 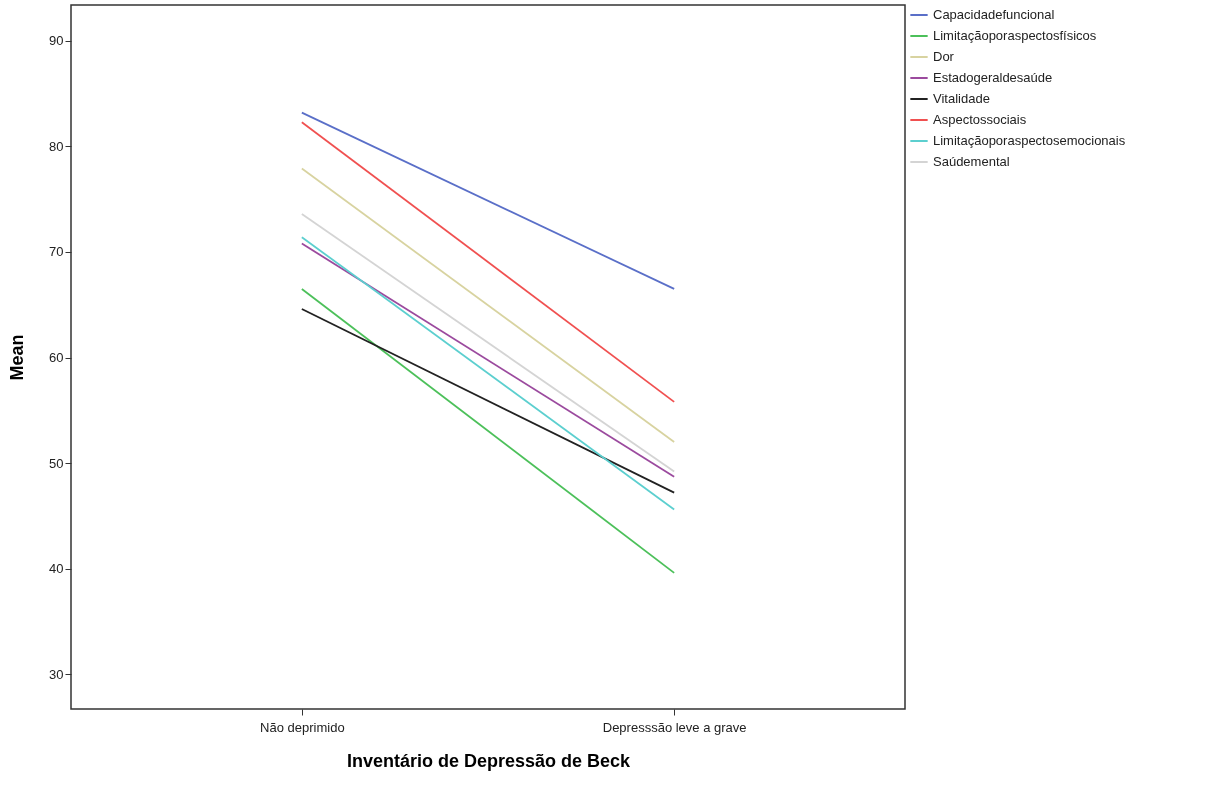 I want to click on legend-label: Capacidadefuncional, so click(x=994, y=14).